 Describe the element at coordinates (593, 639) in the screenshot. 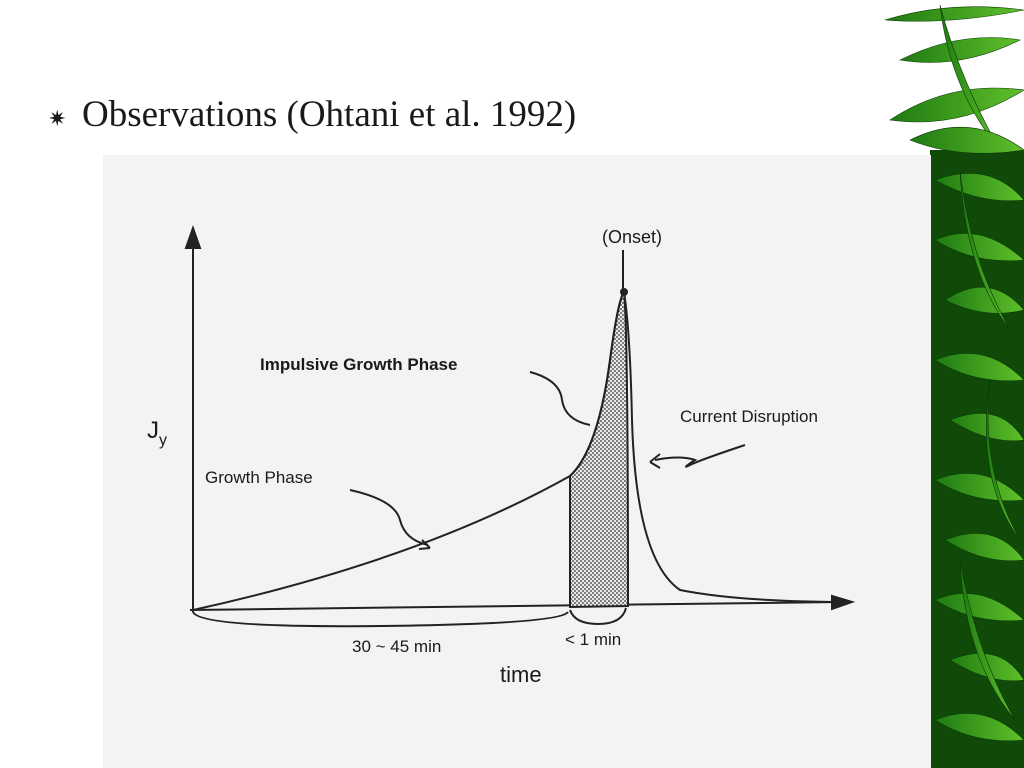

I see `impulsive-duration: < 1 min` at that location.